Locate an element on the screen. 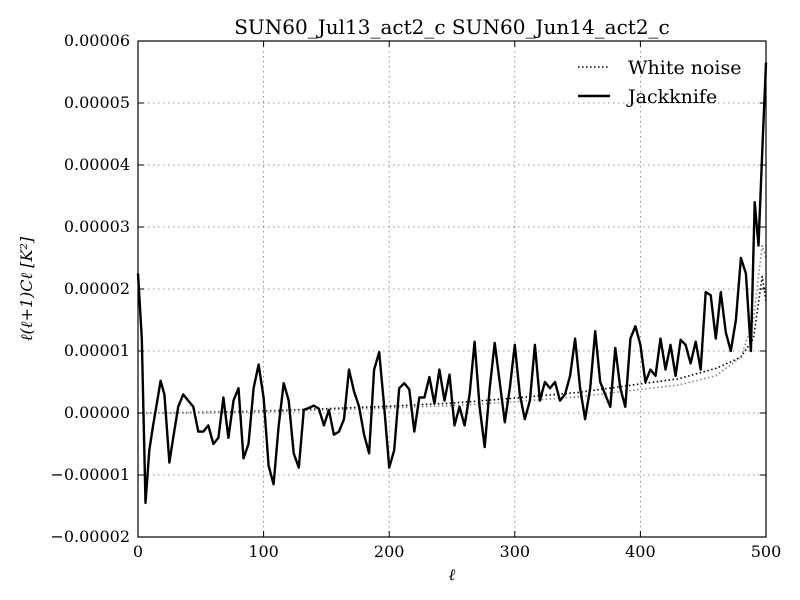 This screenshot has width=800, height=600. legend-label-white-noise: White noise is located at coordinates (685, 68).